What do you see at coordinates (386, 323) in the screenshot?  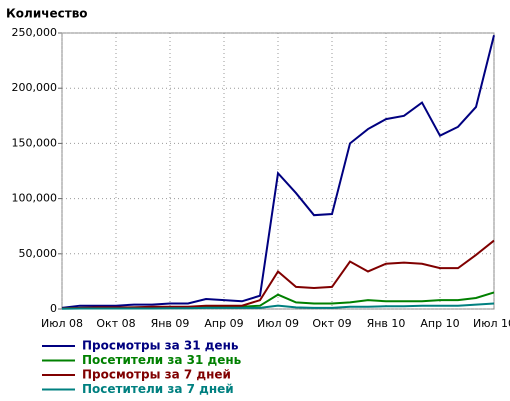 I see `x-tick-label: Янв 10` at bounding box center [386, 323].